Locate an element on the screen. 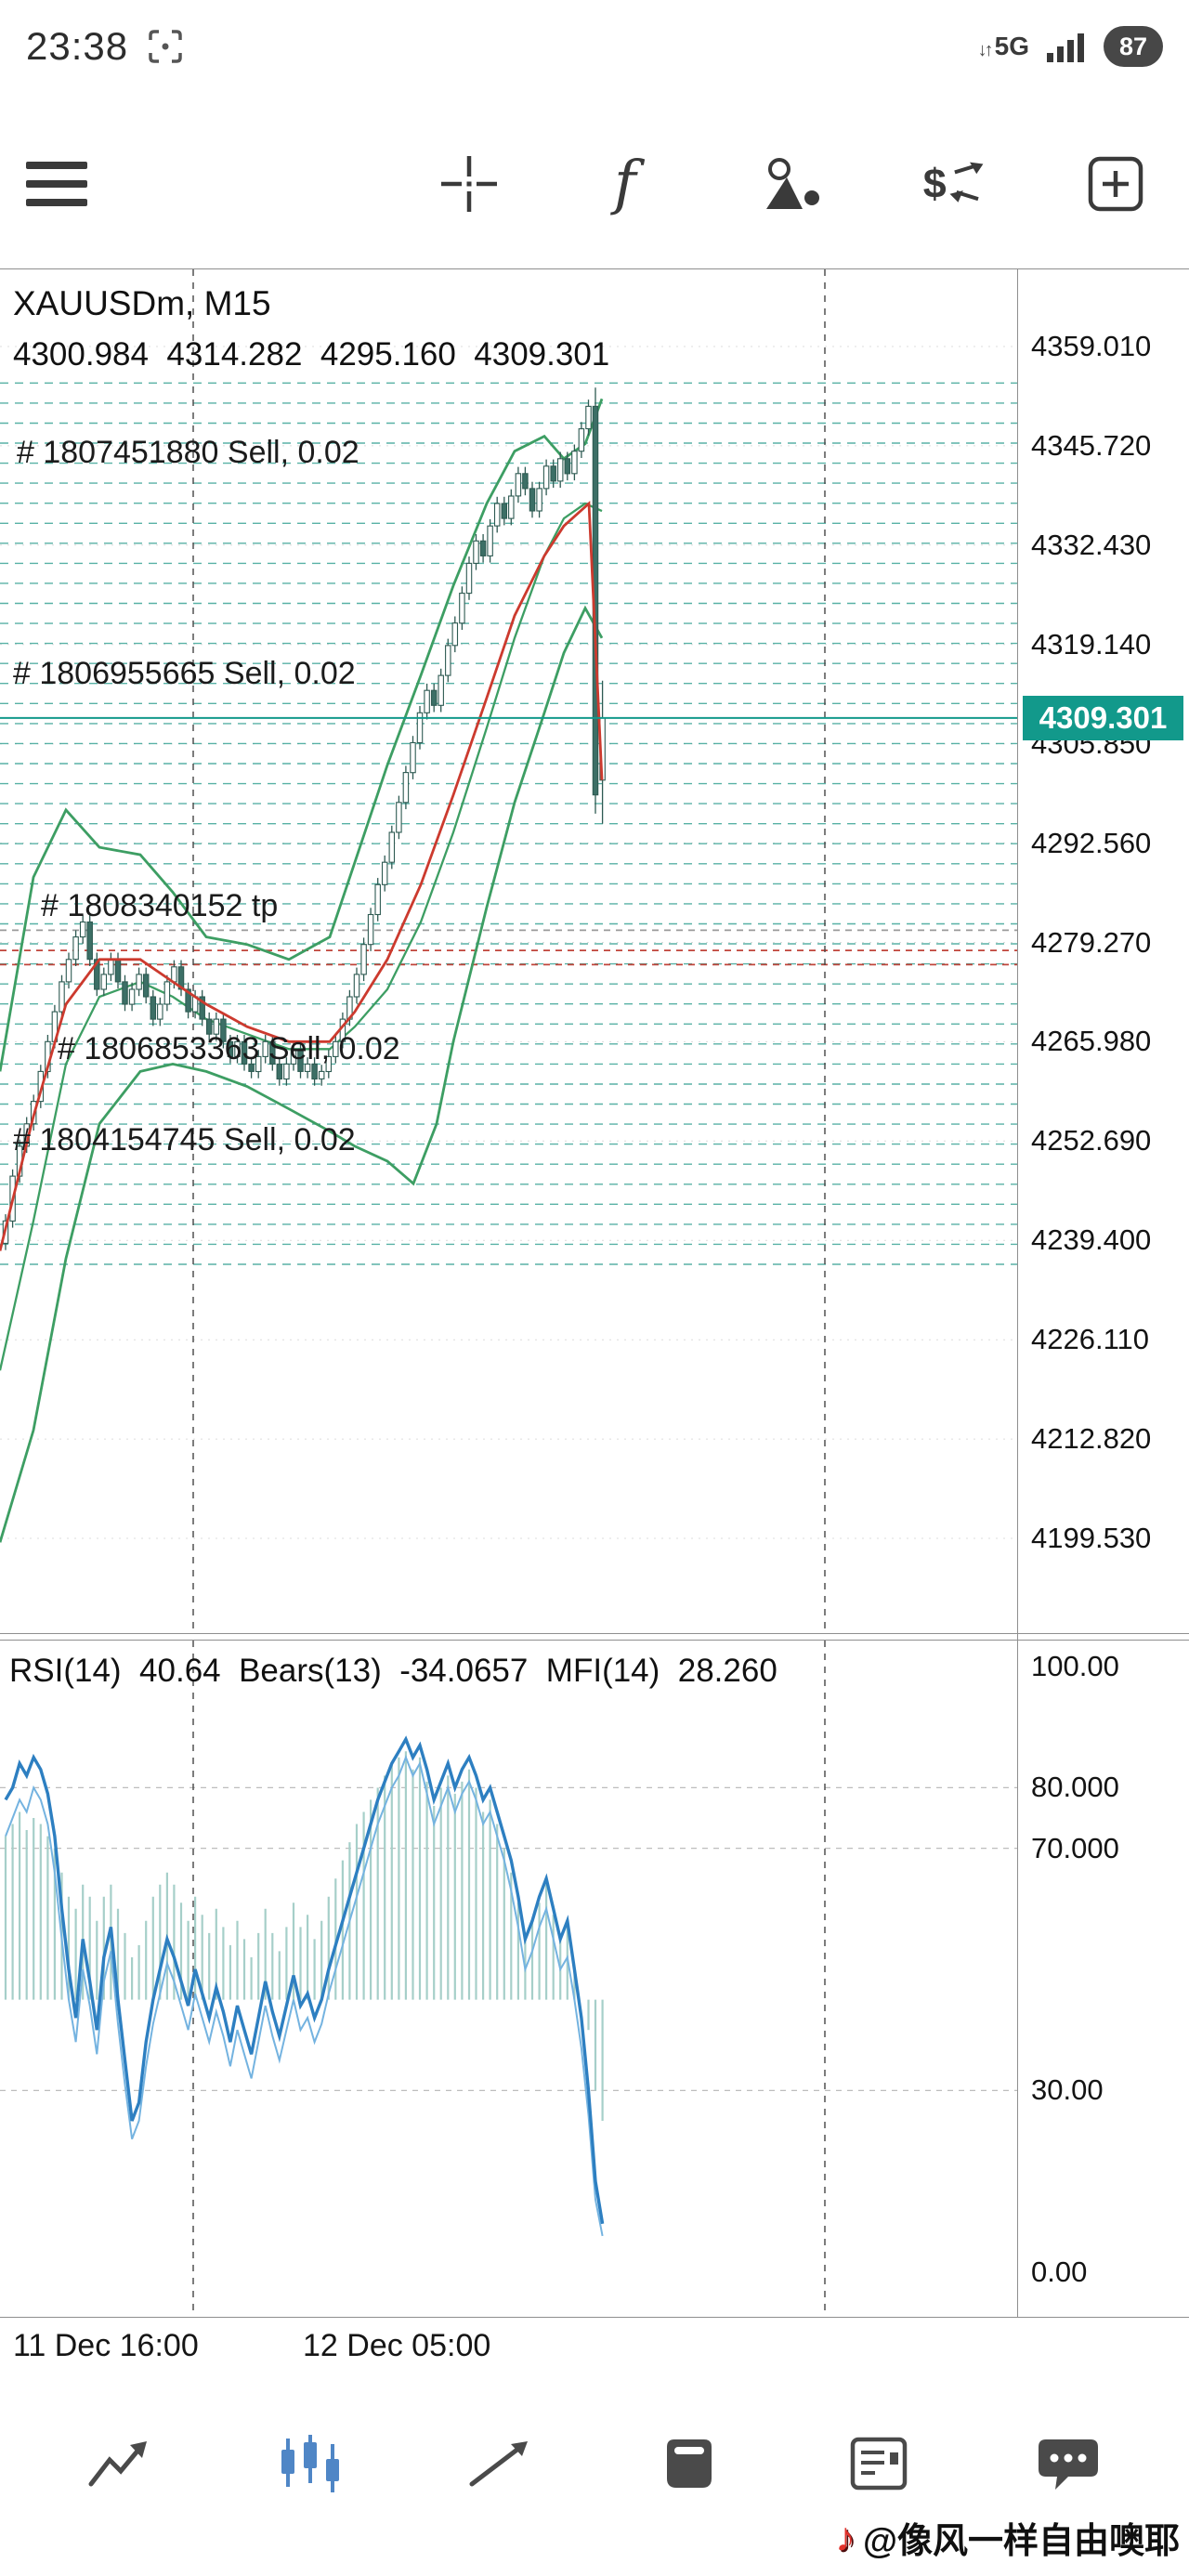  price-axis-label: 4279.270 is located at coordinates (1091, 943).